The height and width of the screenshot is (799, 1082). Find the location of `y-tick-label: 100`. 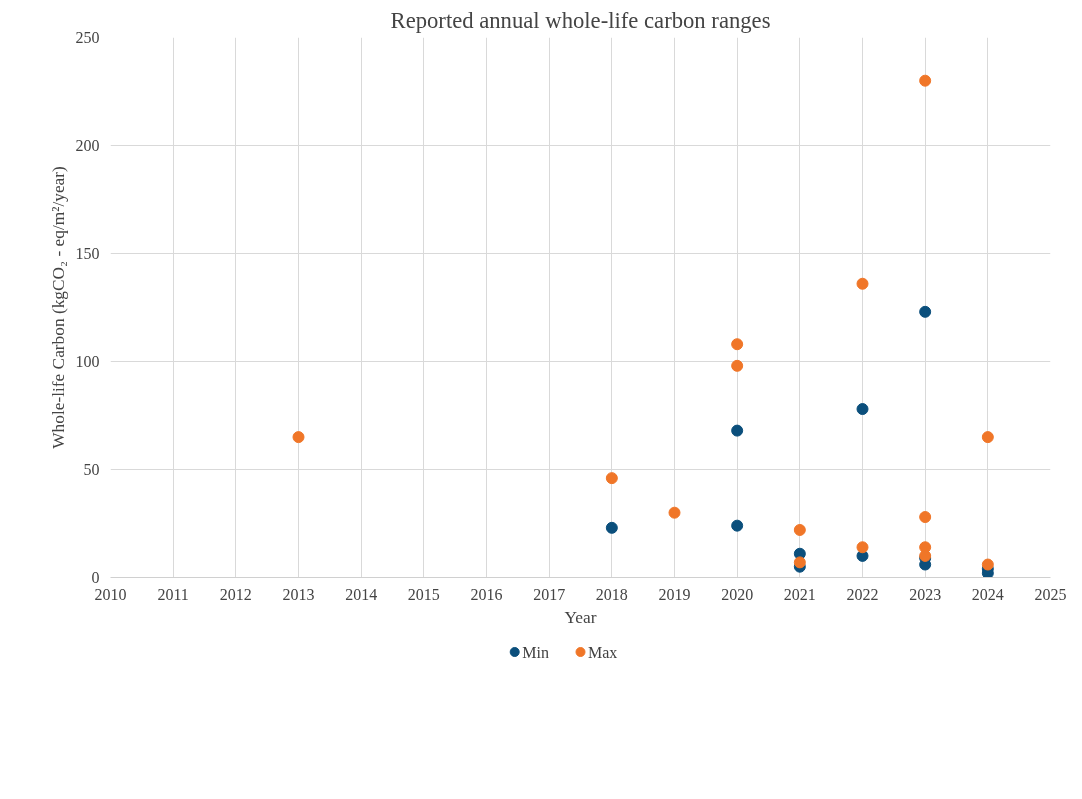

y-tick-label: 100 is located at coordinates (87, 361).